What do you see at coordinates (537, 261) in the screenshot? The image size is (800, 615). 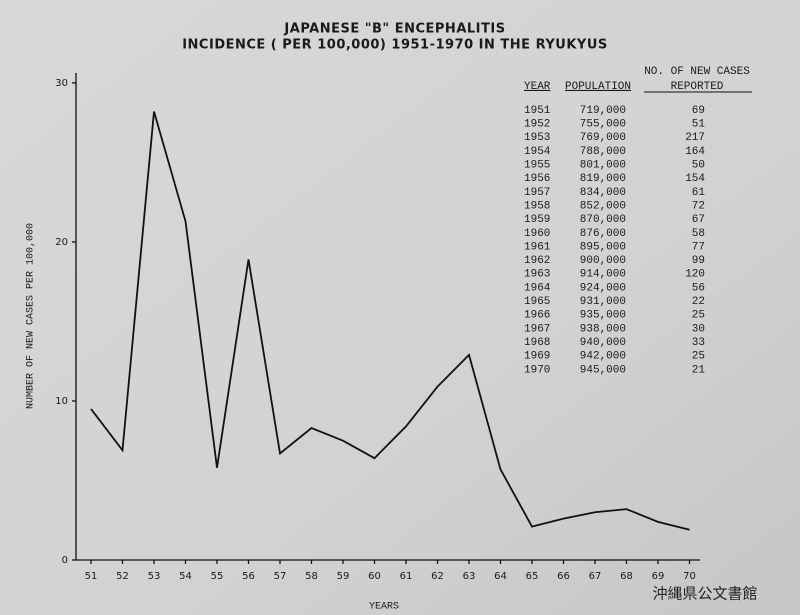 I see `table-cell: 1962` at bounding box center [537, 261].